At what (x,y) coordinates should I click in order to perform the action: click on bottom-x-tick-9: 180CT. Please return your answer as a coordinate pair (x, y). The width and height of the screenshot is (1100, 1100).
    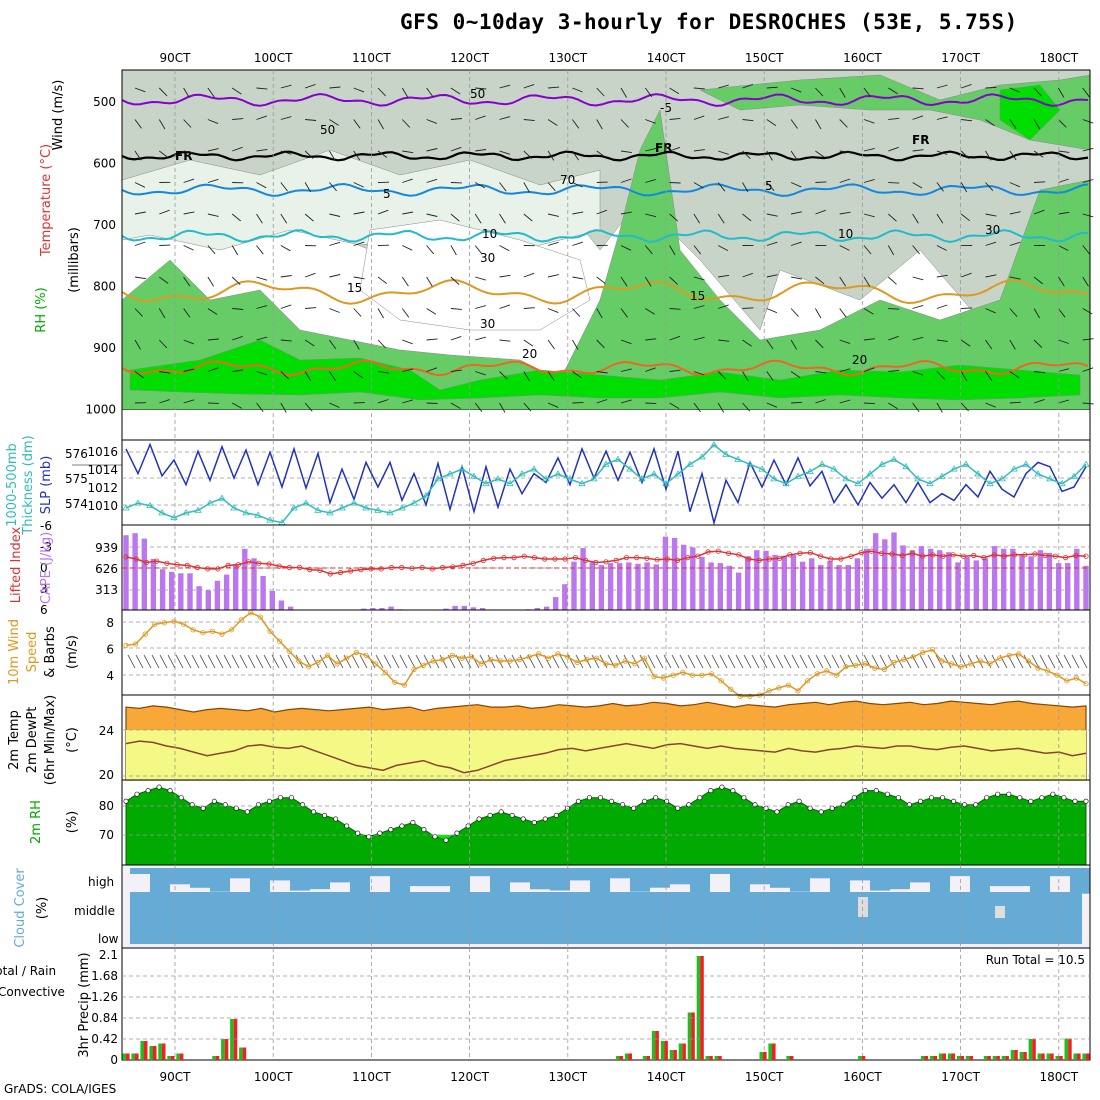
    Looking at the image, I should click on (1058, 1077).